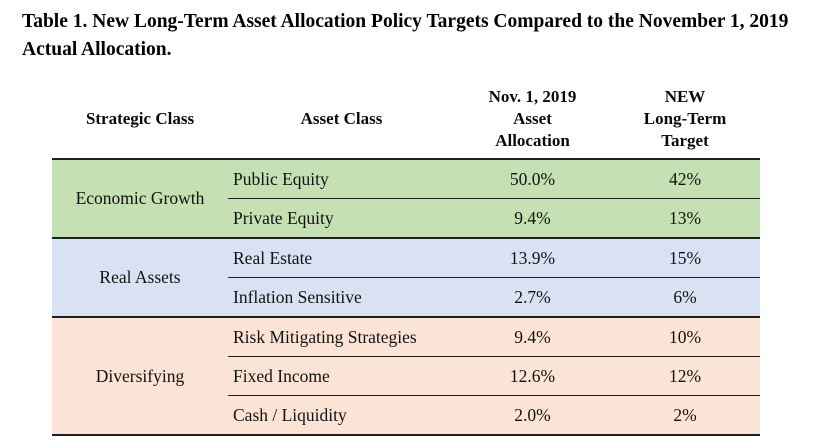 This screenshot has width=829, height=445. I want to click on page-title-line-2: Actual Allocation., so click(97, 49).